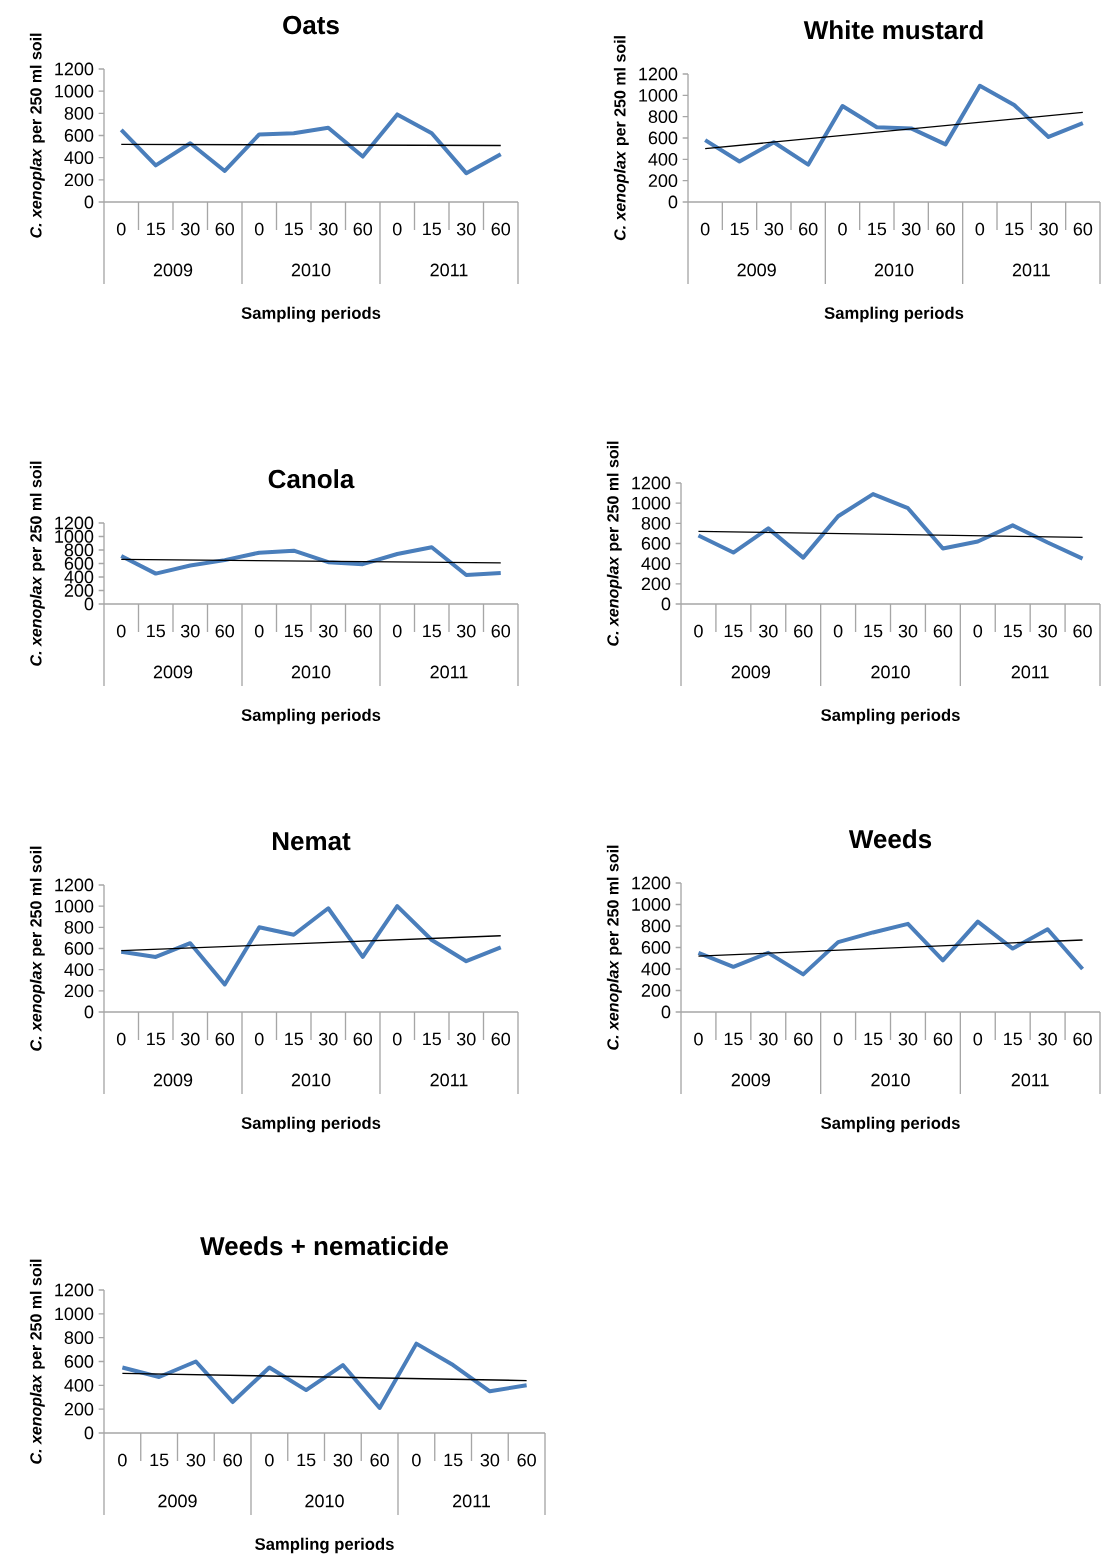 This screenshot has height=1562, width=1108. I want to click on chart-title: White mustard, so click(893, 30).